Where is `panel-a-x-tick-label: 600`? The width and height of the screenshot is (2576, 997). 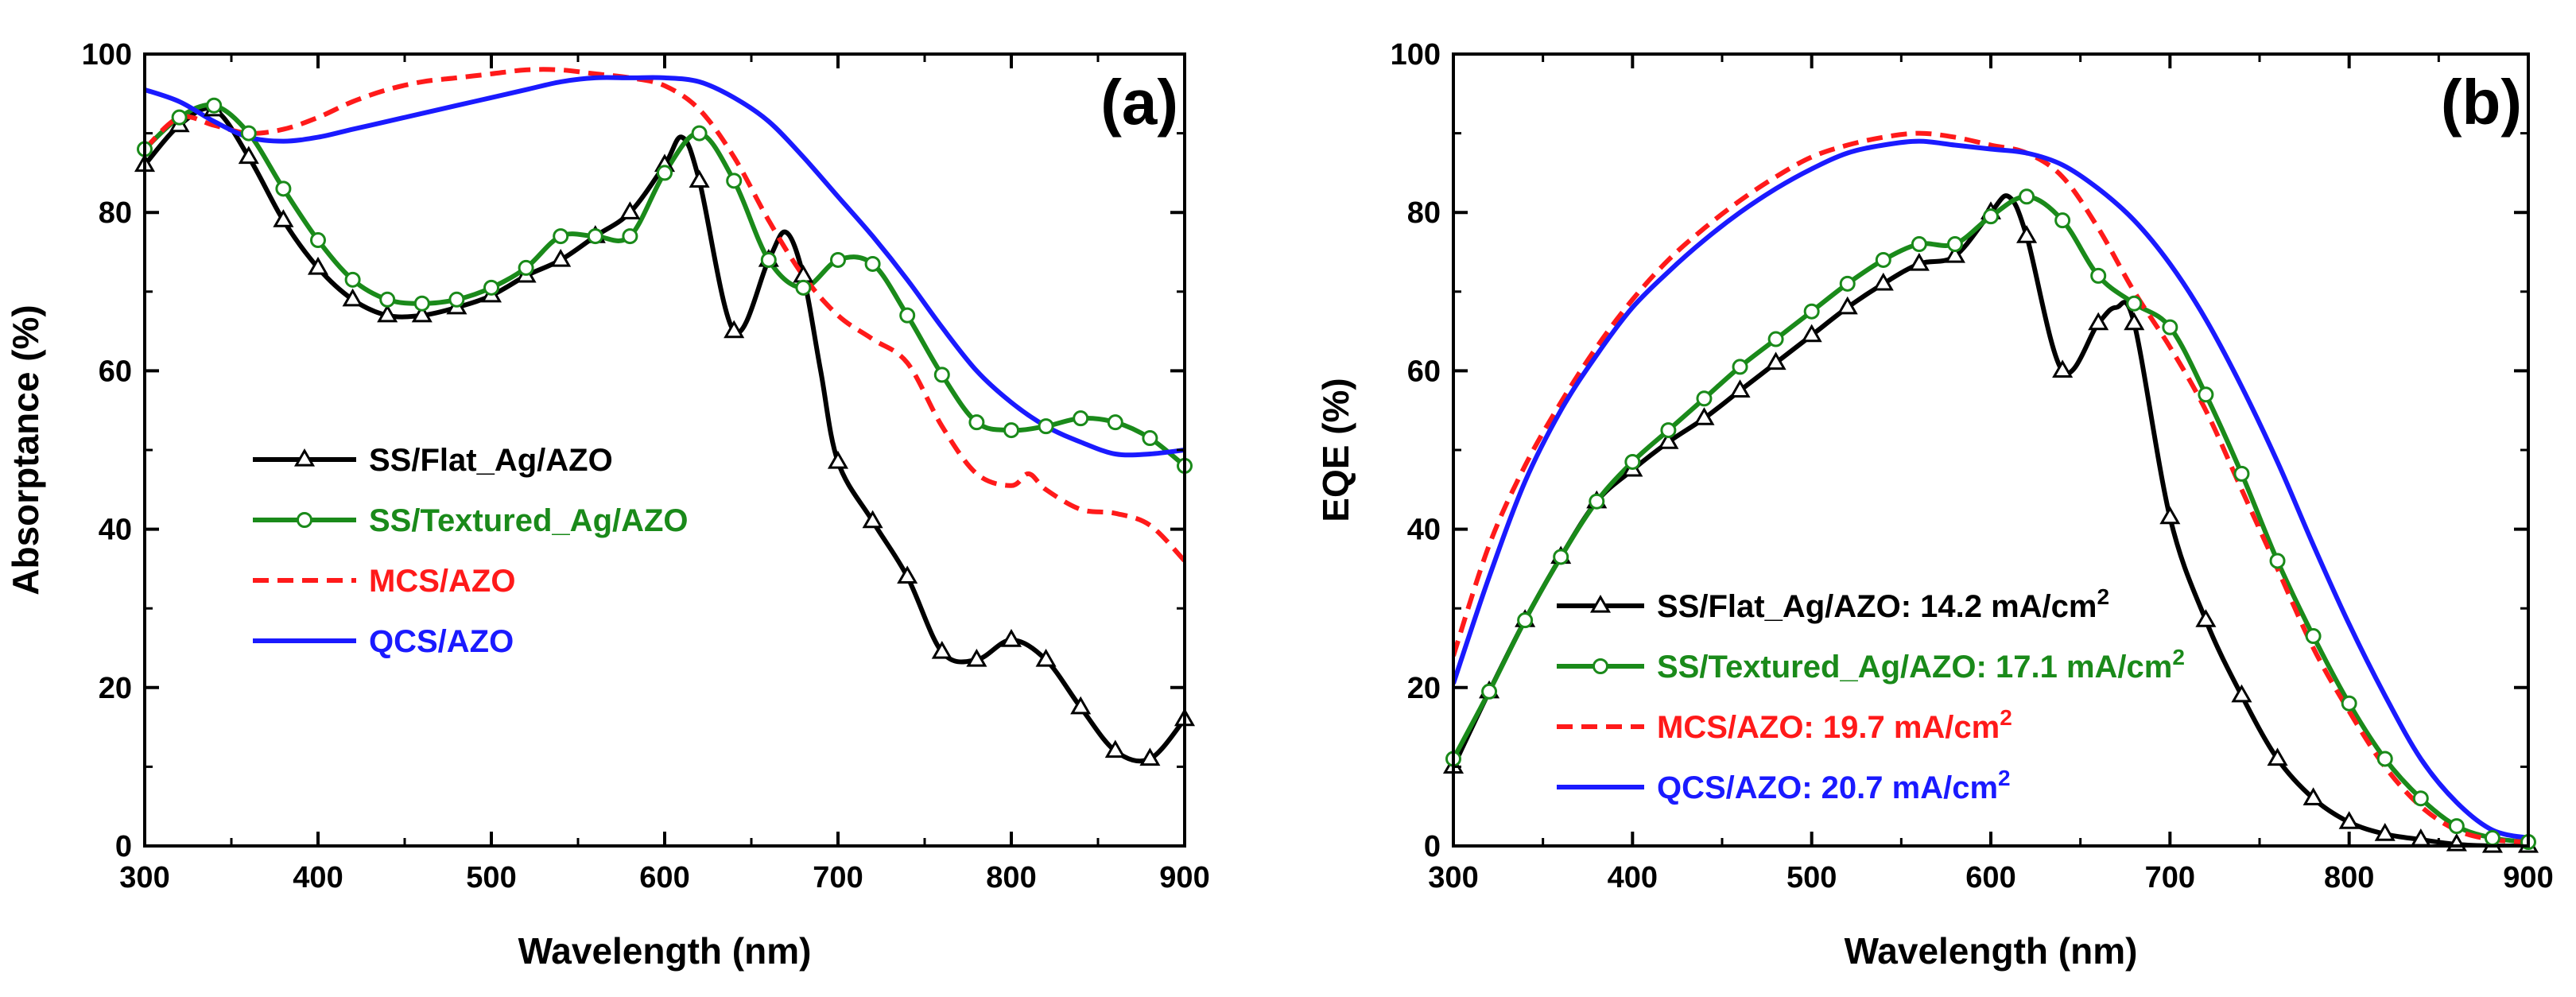 panel-a-x-tick-label: 600 is located at coordinates (664, 877).